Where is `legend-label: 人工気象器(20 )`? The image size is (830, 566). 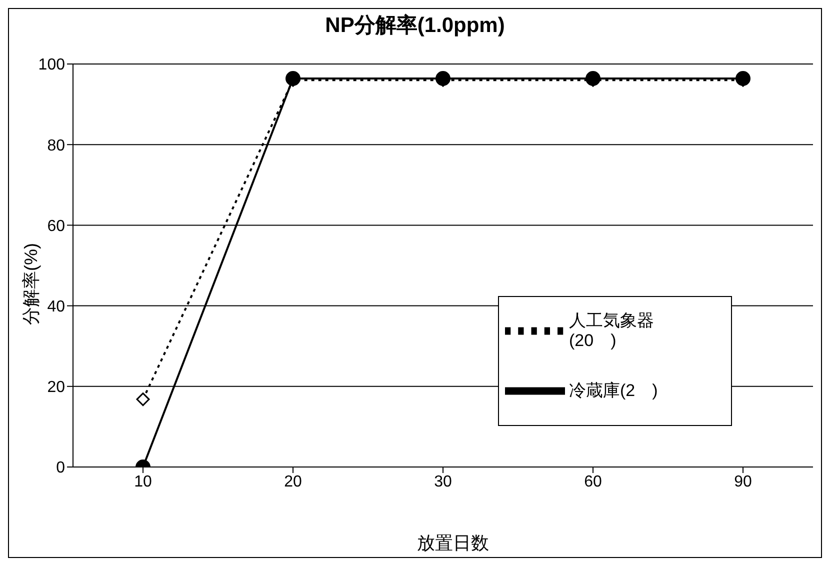
legend-label: 人工気象器(20 ) is located at coordinates (612, 331).